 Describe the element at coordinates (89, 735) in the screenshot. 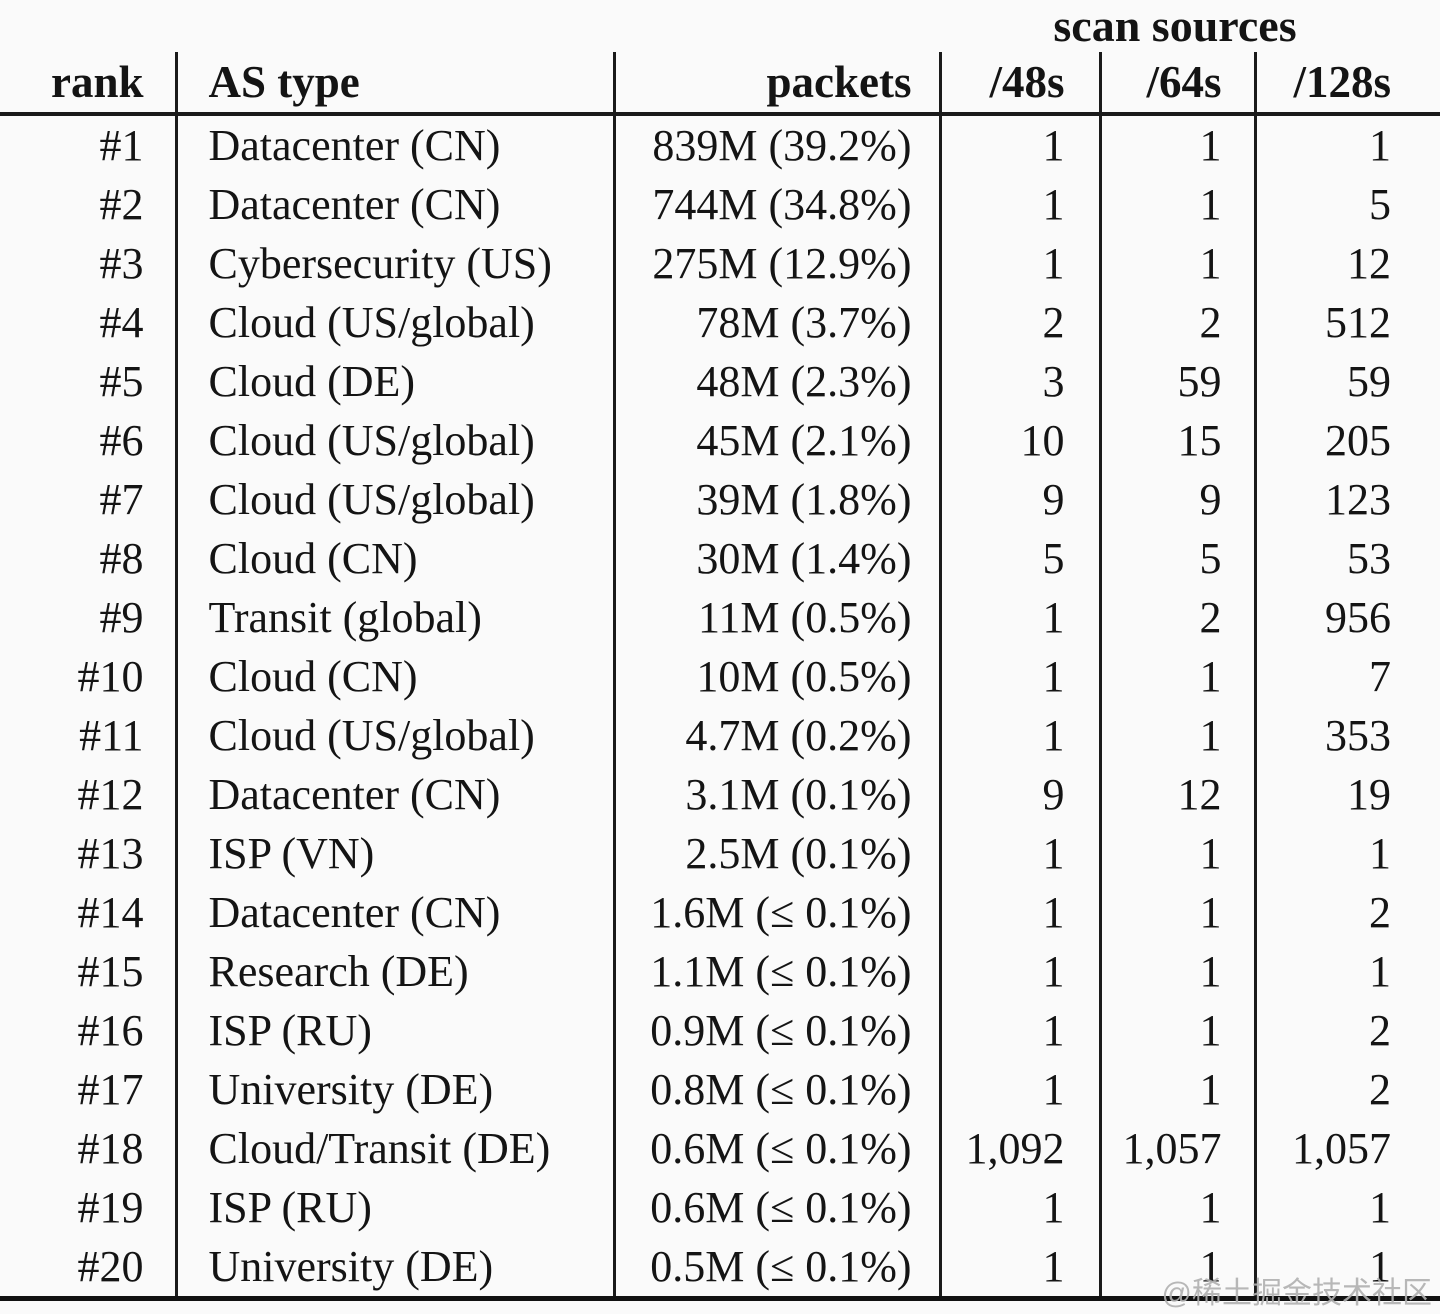

I see `cell-rank: #11` at that location.